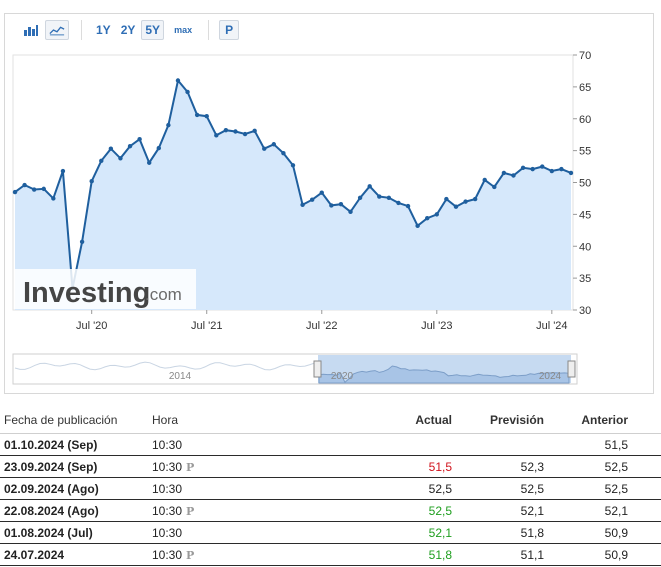  I want to click on range-2y-button: 2Y, so click(128, 30).